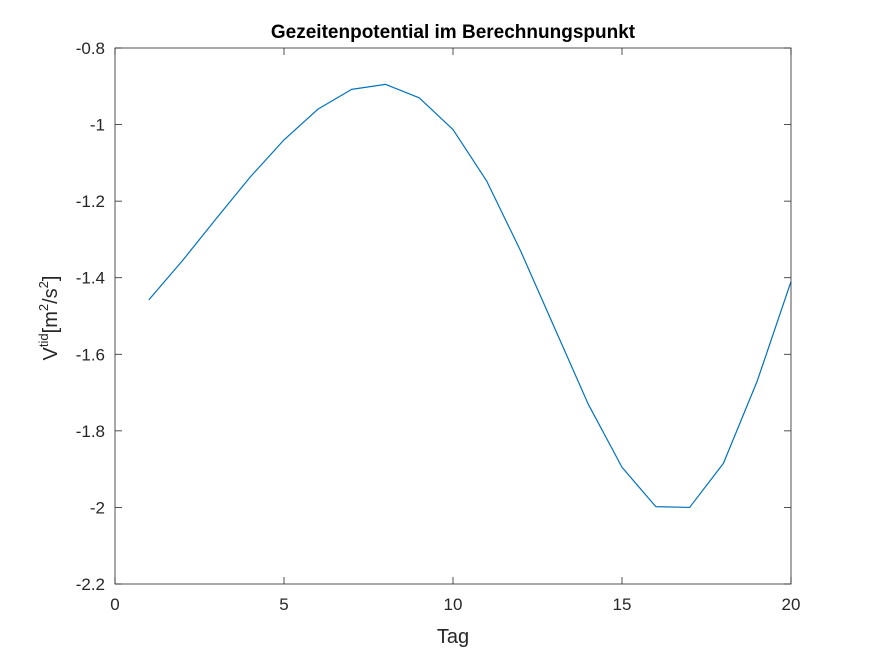 The width and height of the screenshot is (875, 656). Describe the element at coordinates (90, 431) in the screenshot. I see `y-tick-label: -1.8` at that location.